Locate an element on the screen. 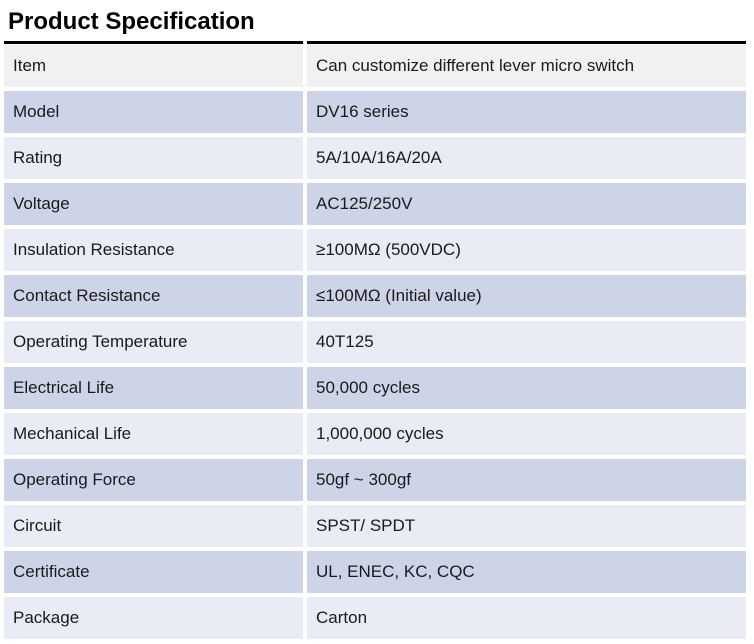 Image resolution: width=754 pixels, height=644 pixels. spec-row-label: Electrical Life is located at coordinates (153, 388).